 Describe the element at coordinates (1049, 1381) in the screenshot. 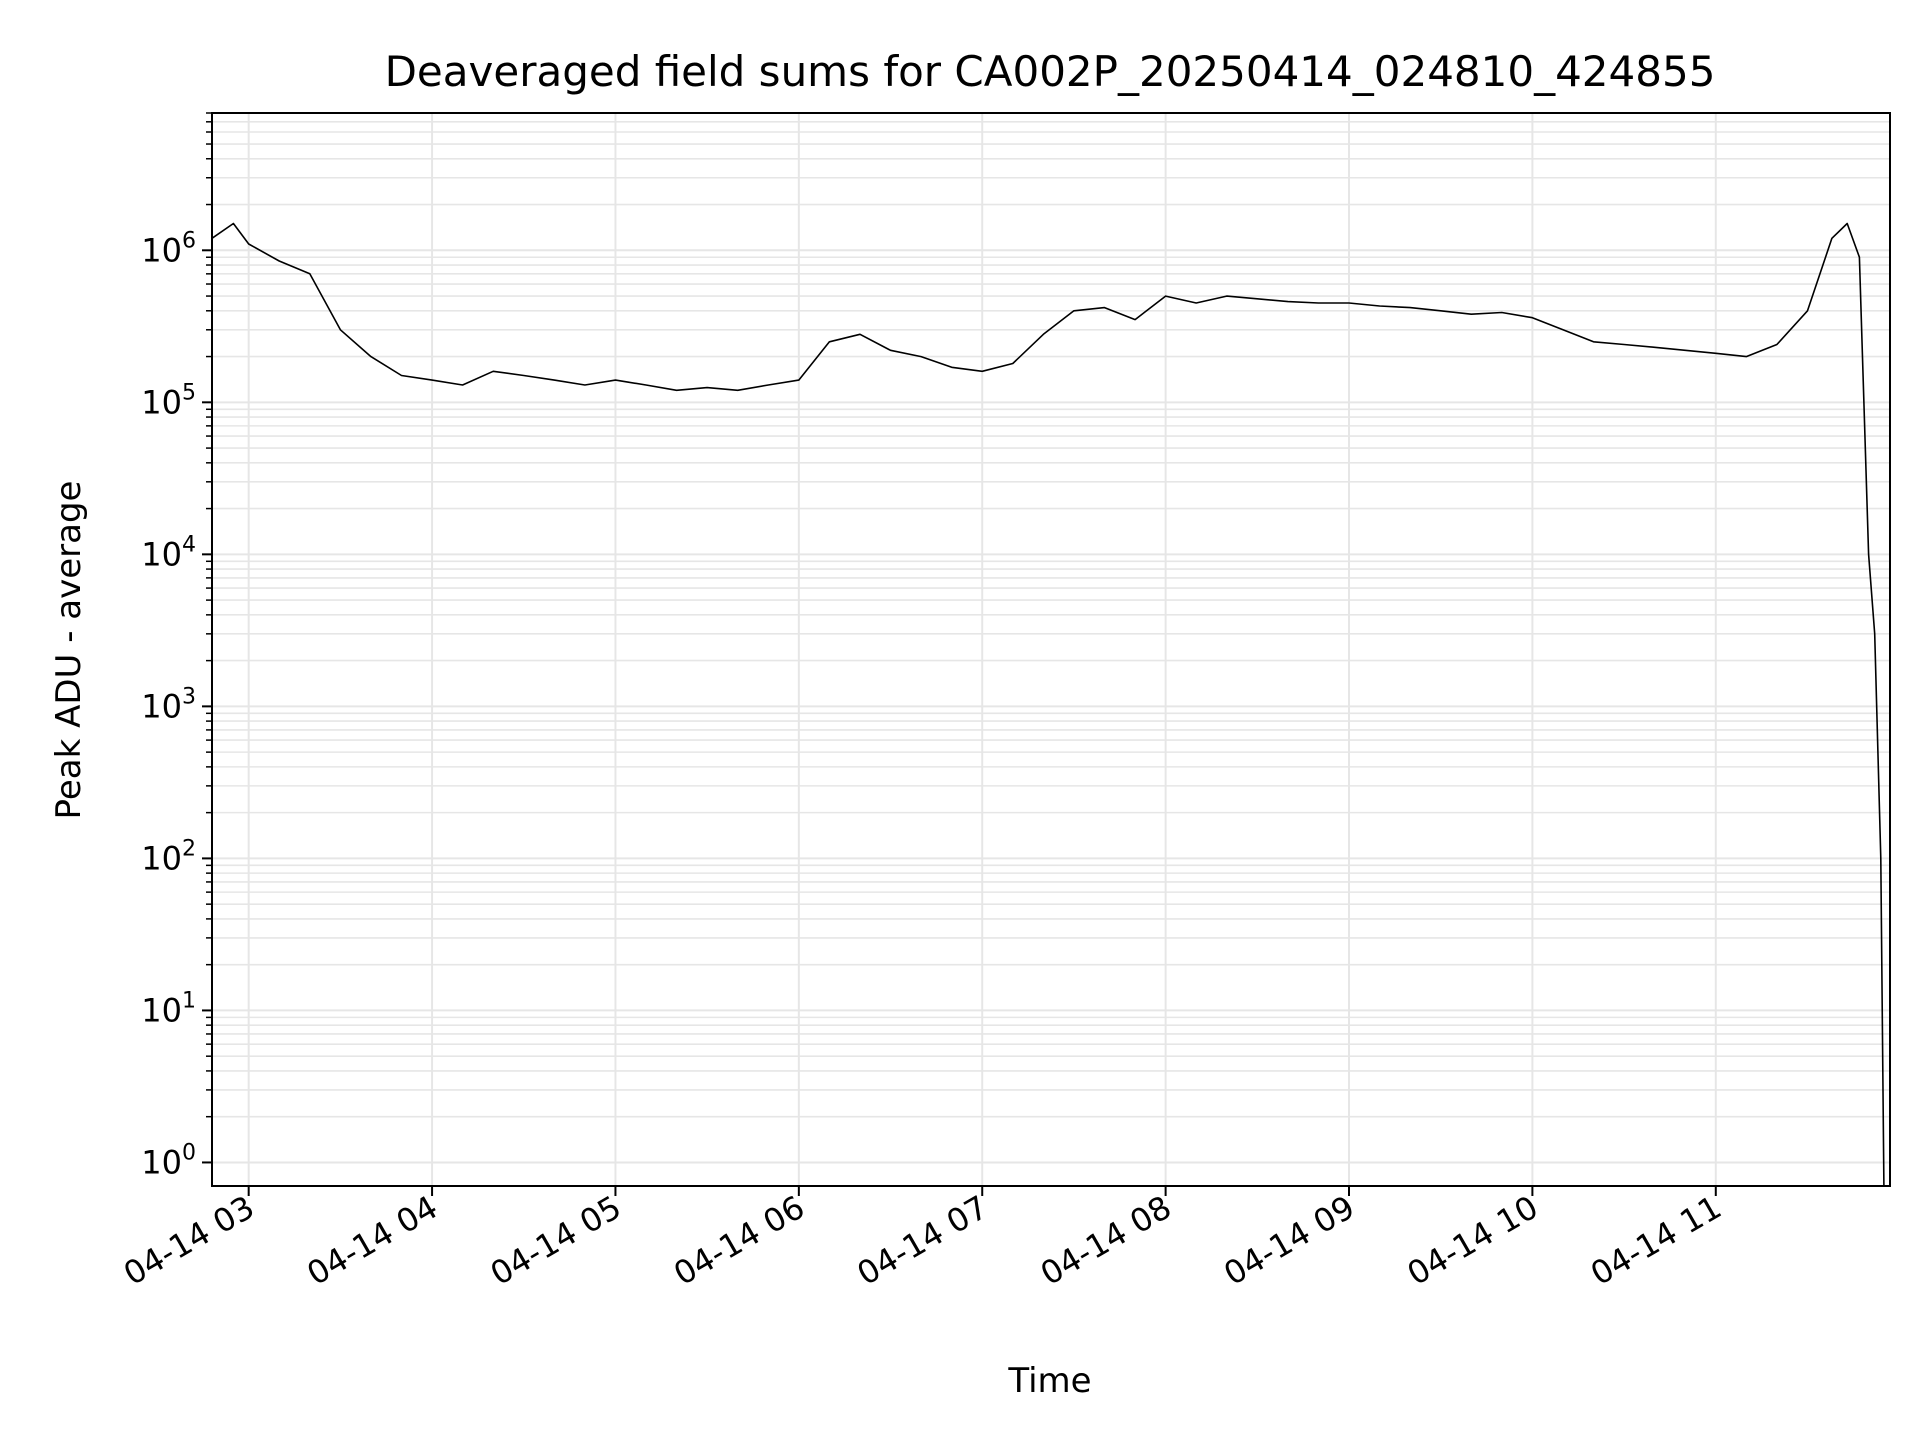

I see `x-axis-label: Time` at that location.